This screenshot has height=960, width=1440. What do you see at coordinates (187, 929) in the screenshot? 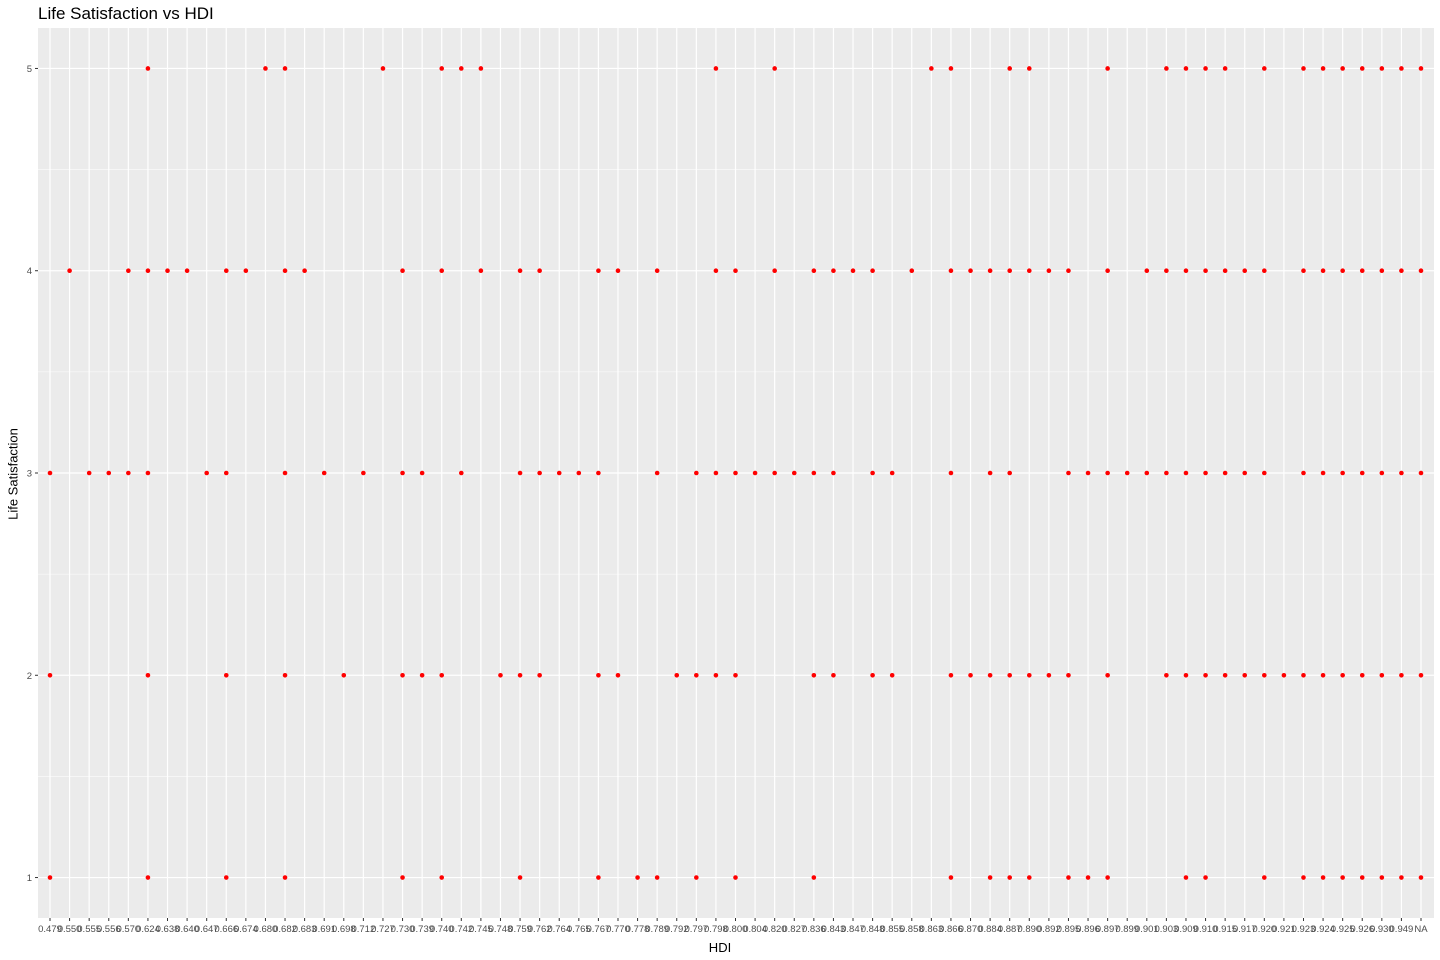
I see `x-tick-label: 0.640` at bounding box center [187, 929].